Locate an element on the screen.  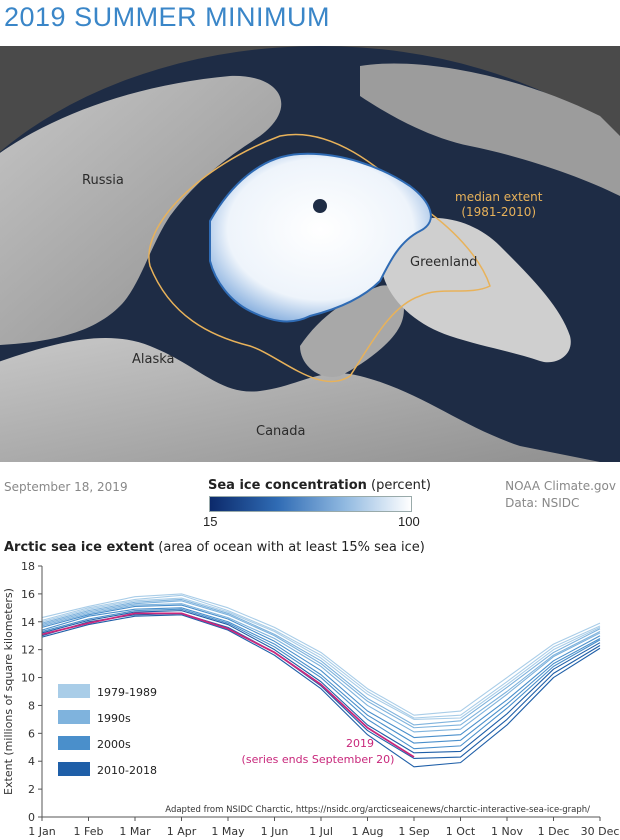
x-tick-label: 1 Dec is located at coordinates (554, 831).